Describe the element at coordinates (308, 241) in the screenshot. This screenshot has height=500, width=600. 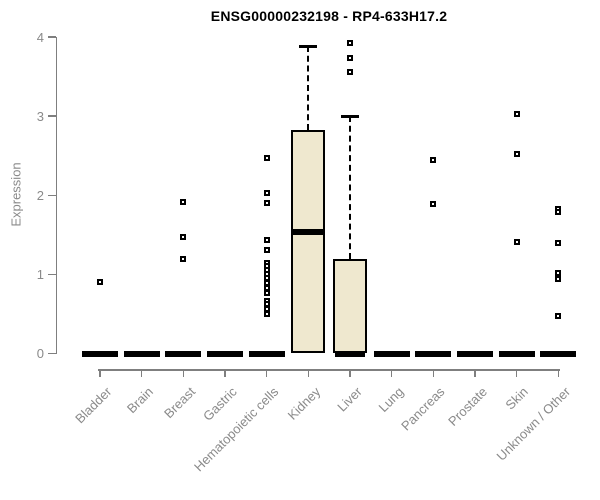
I see `box-kidney` at that location.